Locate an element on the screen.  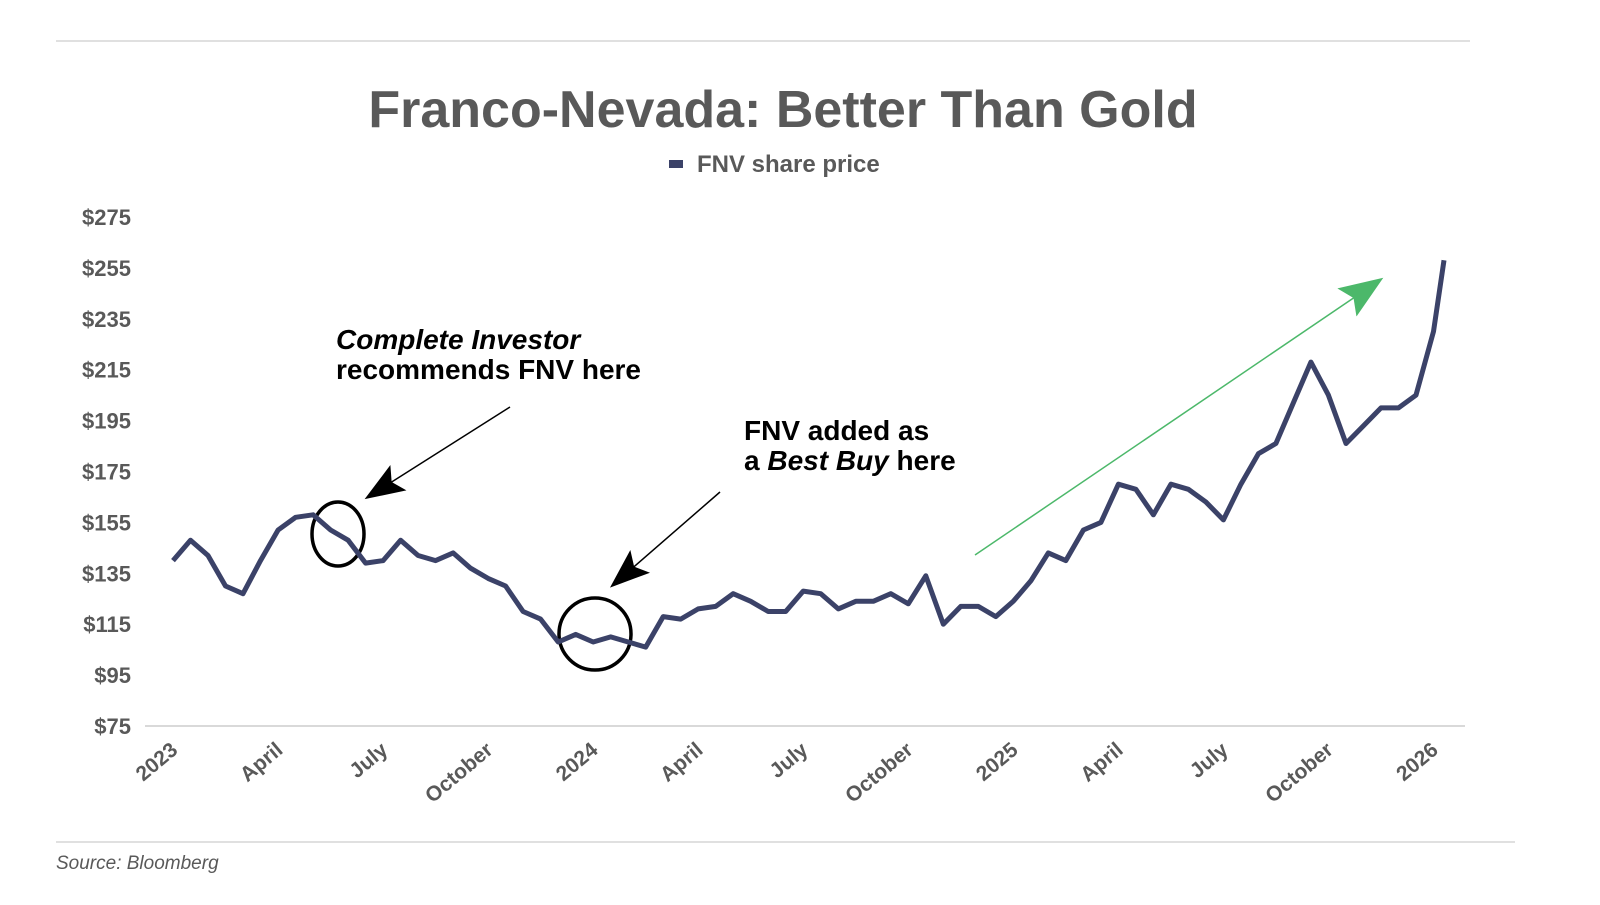
x-tick-label: 2023 is located at coordinates (157, 762).